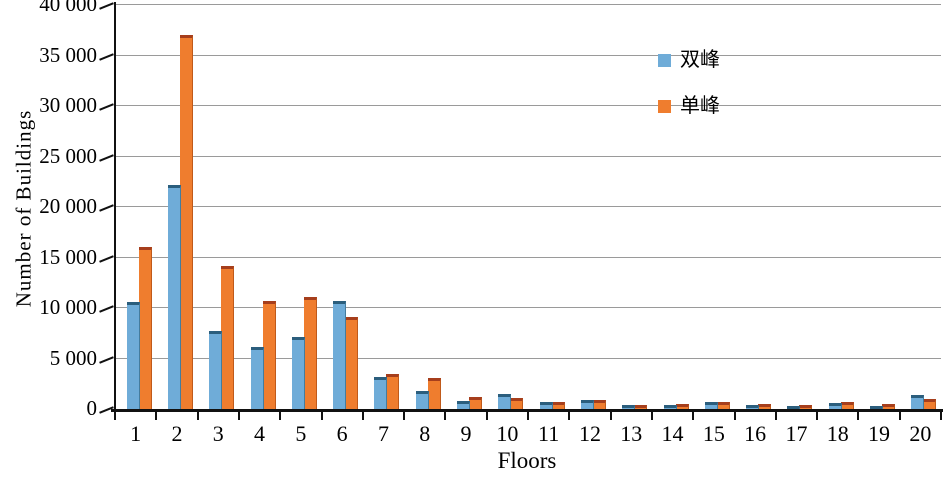  Describe the element at coordinates (796, 433) in the screenshot. I see `x-tick-label: 17` at that location.